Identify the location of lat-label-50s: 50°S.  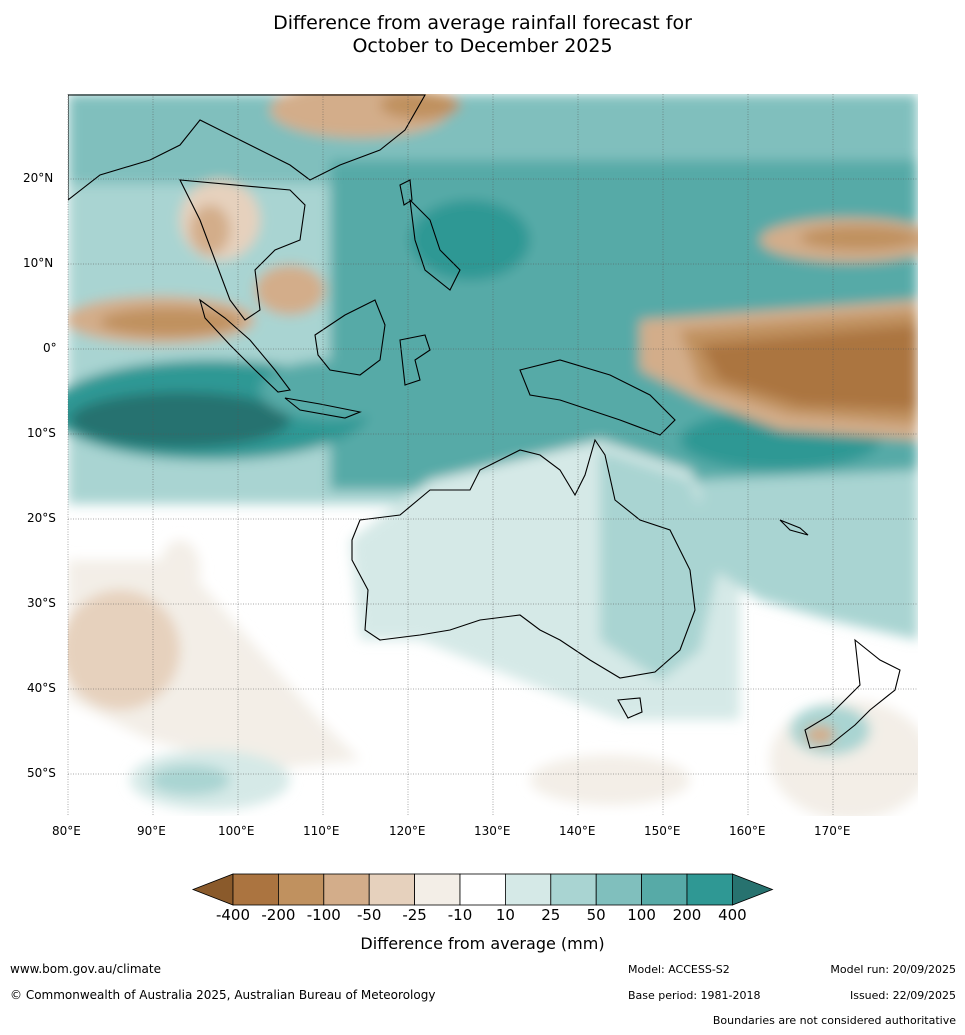
(41, 773).